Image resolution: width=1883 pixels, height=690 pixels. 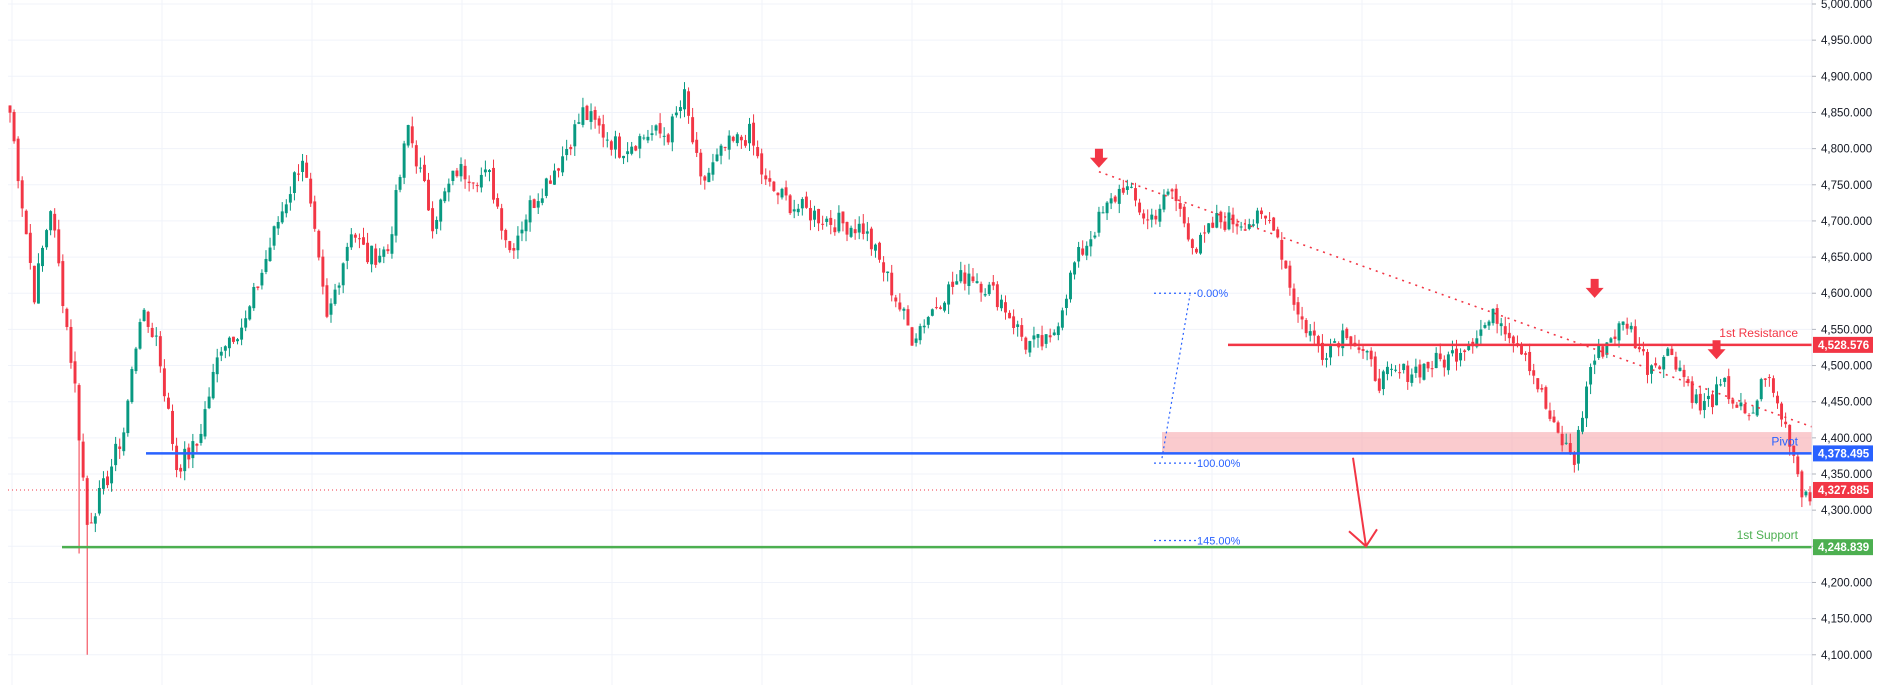 What do you see at coordinates (1363, 538) in the screenshot?
I see `projection-arrowhead` at bounding box center [1363, 538].